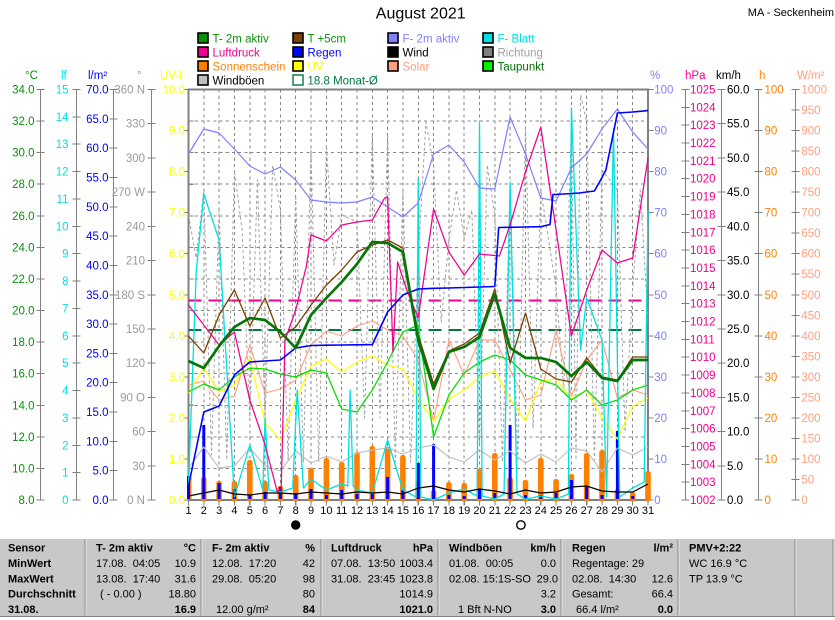 Image resolution: width=835 pixels, height=620 pixels. Describe the element at coordinates (27, 501) in the screenshot. I see `svg-text: 8.0` at that location.